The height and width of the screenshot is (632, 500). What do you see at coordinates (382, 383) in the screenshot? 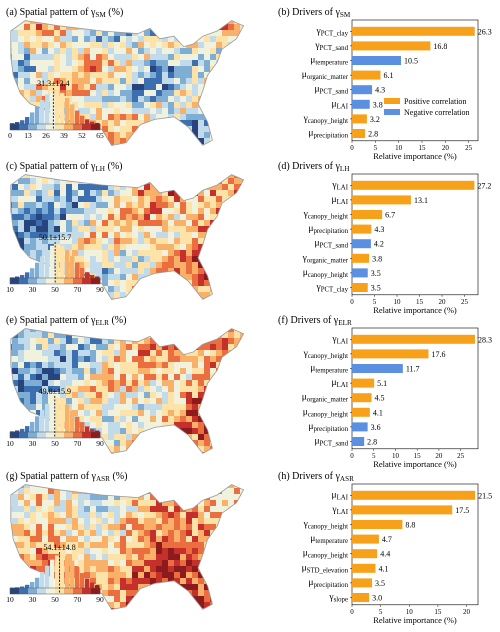
I see `bar-value-label: 5.1` at bounding box center [382, 383].